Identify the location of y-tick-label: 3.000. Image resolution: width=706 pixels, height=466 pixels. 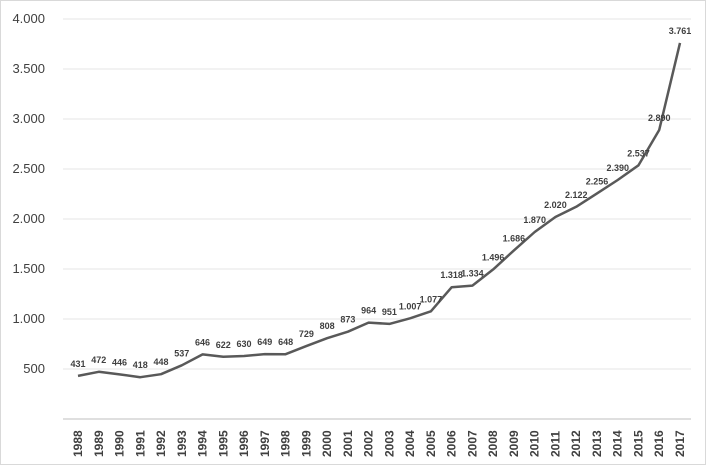
(28, 118).